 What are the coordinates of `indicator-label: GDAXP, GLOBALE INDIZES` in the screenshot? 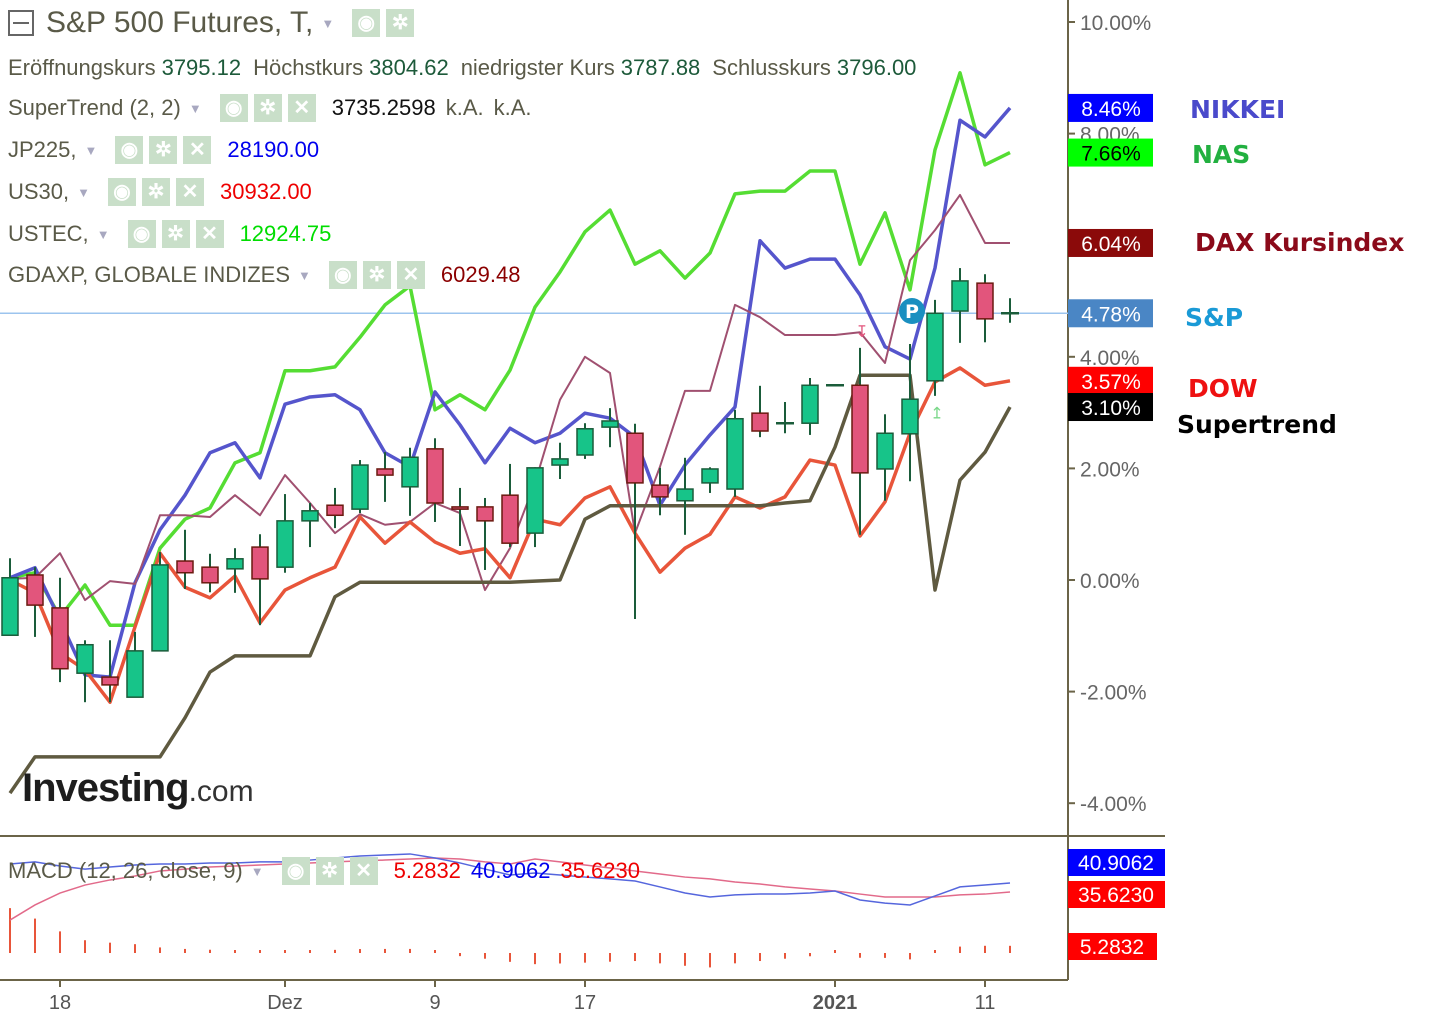 It's located at (149, 274).